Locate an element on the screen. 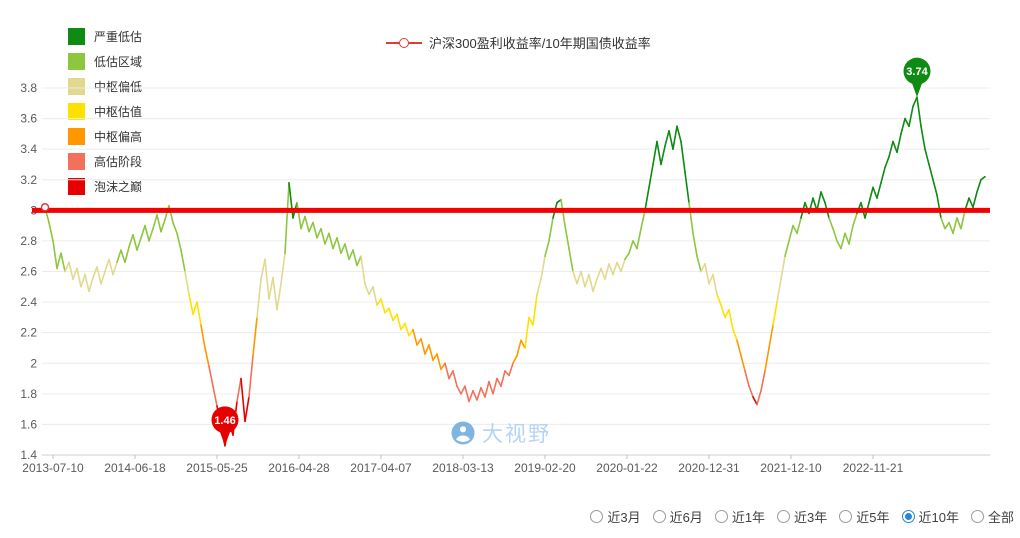 The height and width of the screenshot is (538, 1020). y-axis-label: 2.8 is located at coordinates (28, 241).